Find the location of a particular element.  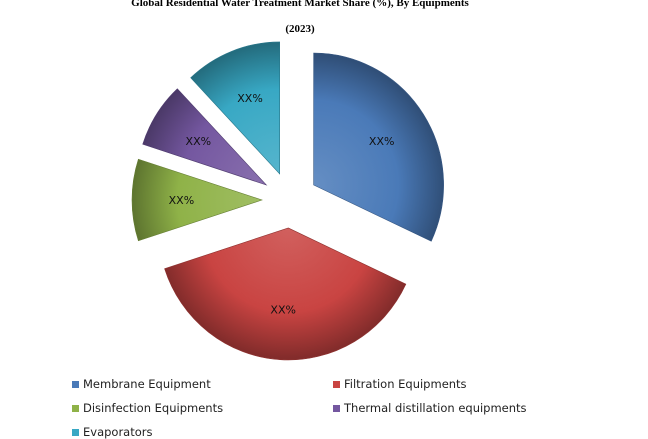

slice-thermal-distillation-equipments is located at coordinates (205, 137).